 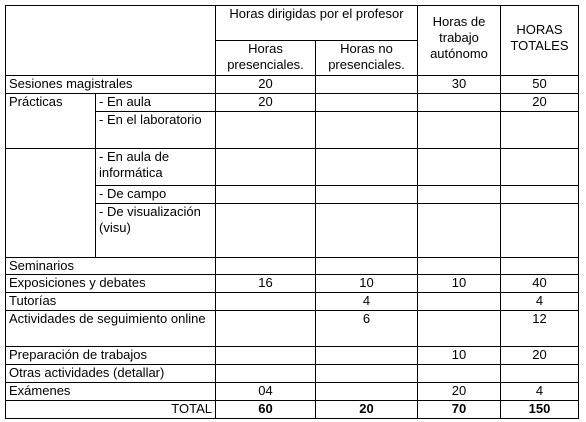 What do you see at coordinates (459, 409) in the screenshot?
I see `total-cell: 70` at bounding box center [459, 409].